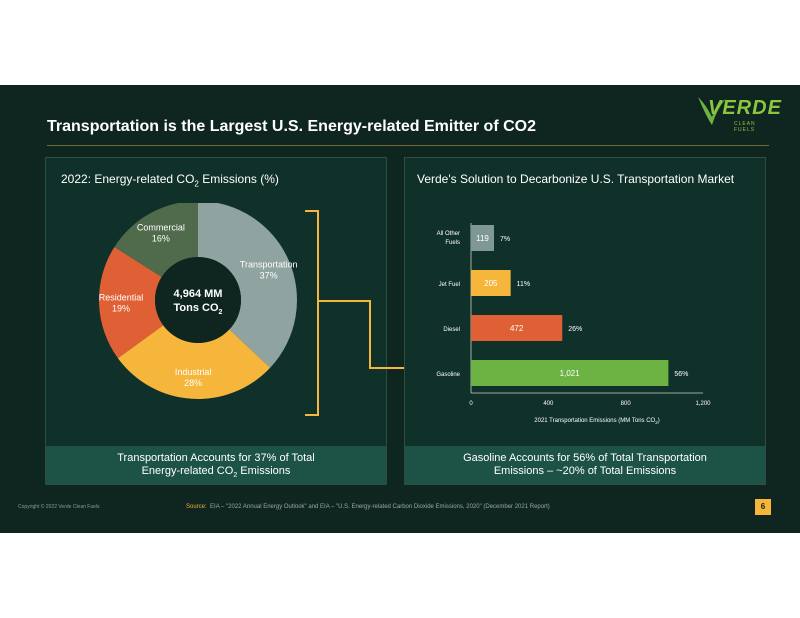  What do you see at coordinates (449, 285) in the screenshot?
I see `bar-category-1: Jet Fuel` at bounding box center [449, 285].